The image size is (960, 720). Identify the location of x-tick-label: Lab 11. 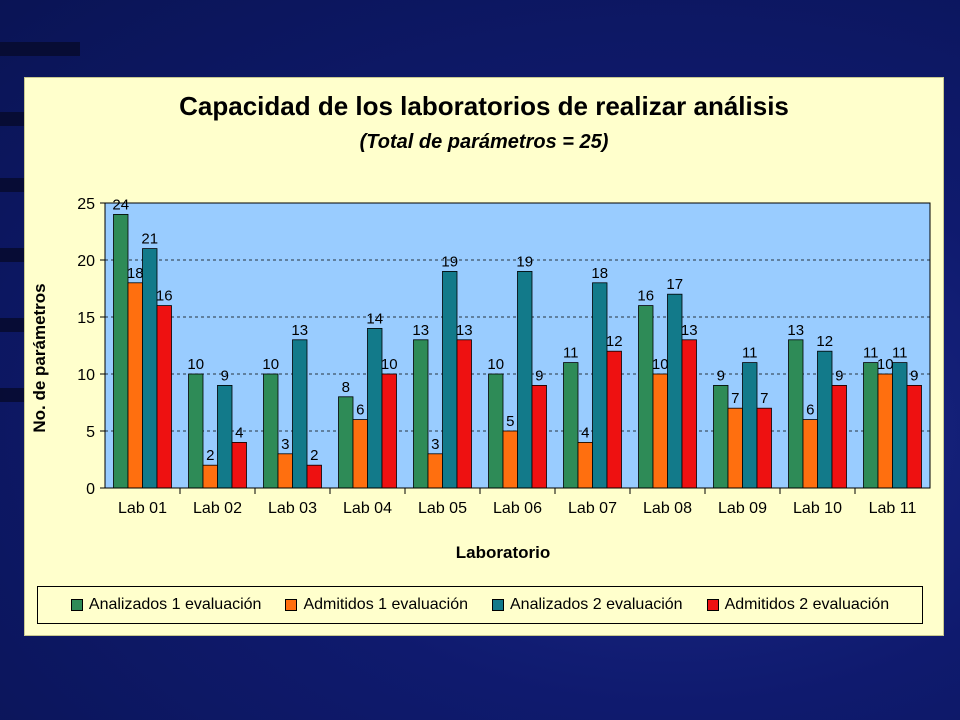
(893, 508).